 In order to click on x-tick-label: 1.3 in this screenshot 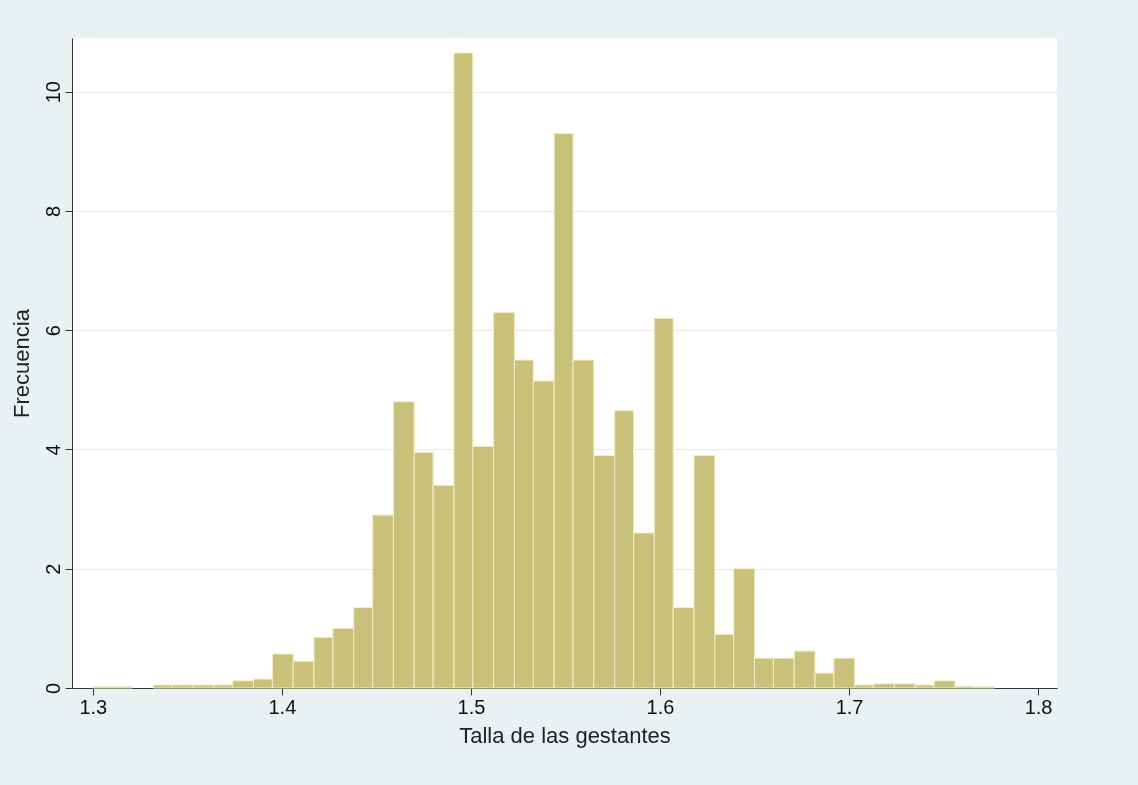, I will do `click(93, 706)`.